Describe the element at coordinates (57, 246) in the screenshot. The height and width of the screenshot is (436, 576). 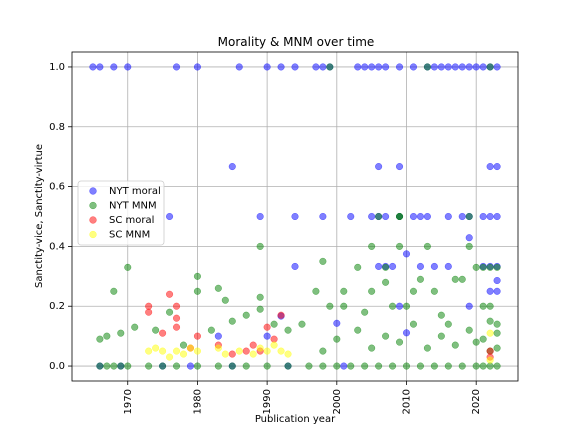
I see `y-tick-label: 0.4` at that location.